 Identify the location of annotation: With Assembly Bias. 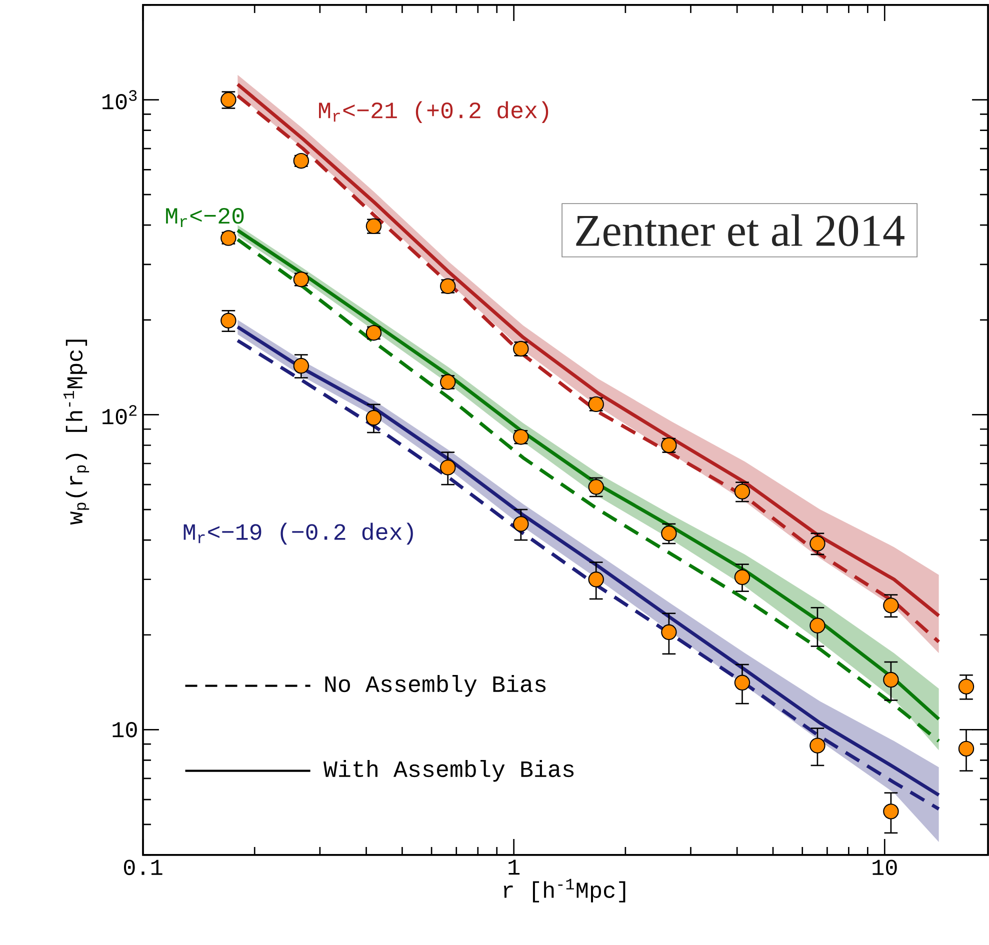
(448, 771).